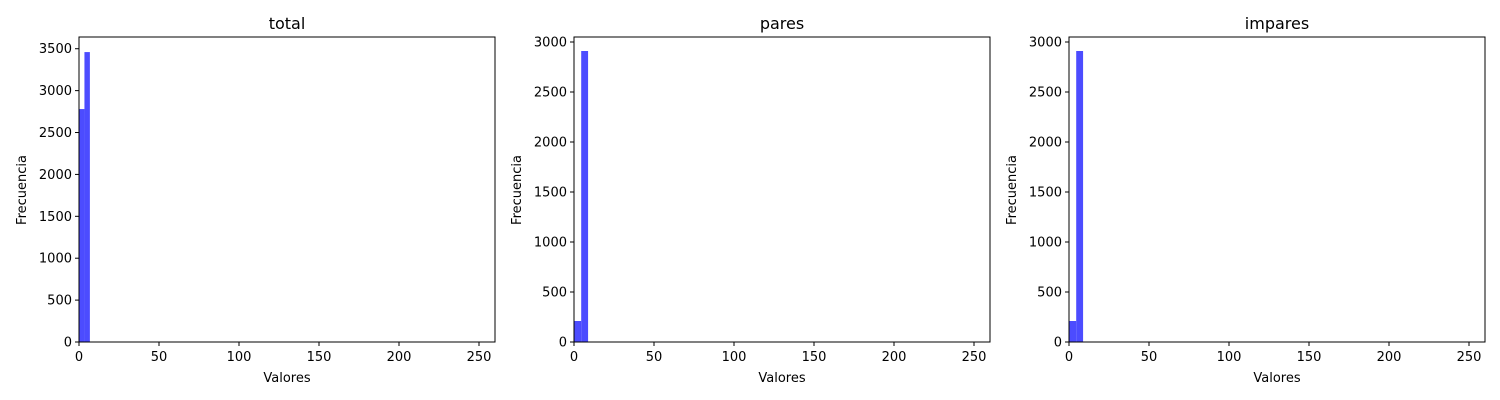 The width and height of the screenshot is (1500, 400). Describe the element at coordinates (55, 49) in the screenshot. I see `y-tick-label: 3500` at that location.